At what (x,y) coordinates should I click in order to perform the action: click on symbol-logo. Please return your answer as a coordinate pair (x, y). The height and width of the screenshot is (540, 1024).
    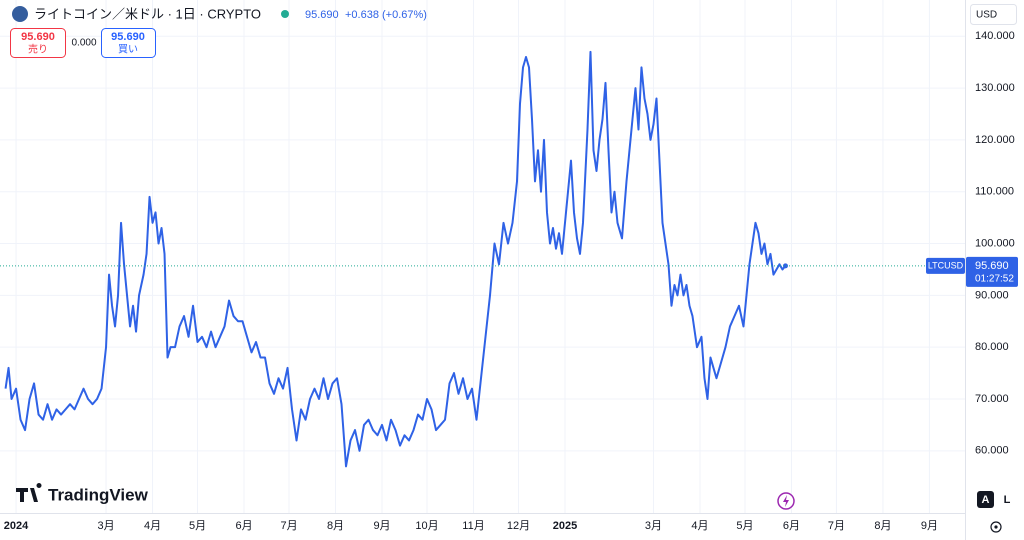
    Looking at the image, I should click on (20, 14).